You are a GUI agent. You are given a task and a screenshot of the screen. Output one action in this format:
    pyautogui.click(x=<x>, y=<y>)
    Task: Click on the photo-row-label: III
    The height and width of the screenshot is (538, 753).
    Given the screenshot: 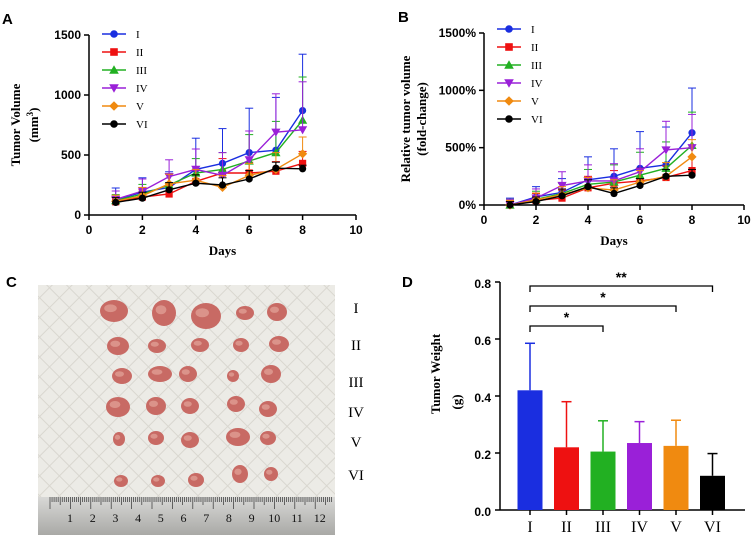 What is the action you would take?
    pyautogui.click(x=356, y=383)
    